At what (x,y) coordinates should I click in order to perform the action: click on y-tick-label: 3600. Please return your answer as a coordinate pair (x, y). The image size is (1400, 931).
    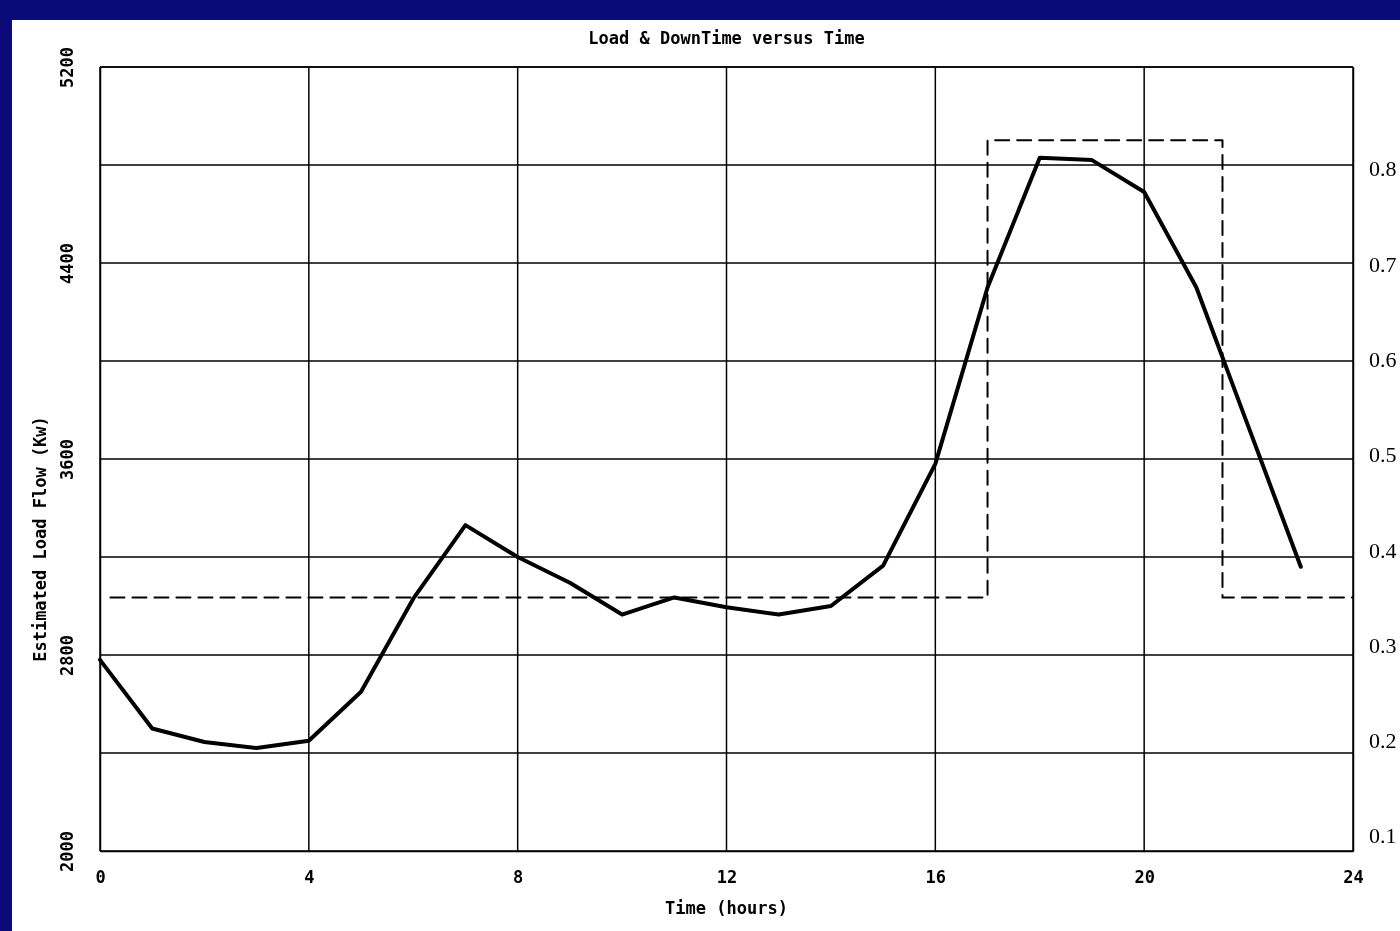
    Looking at the image, I should click on (67, 459).